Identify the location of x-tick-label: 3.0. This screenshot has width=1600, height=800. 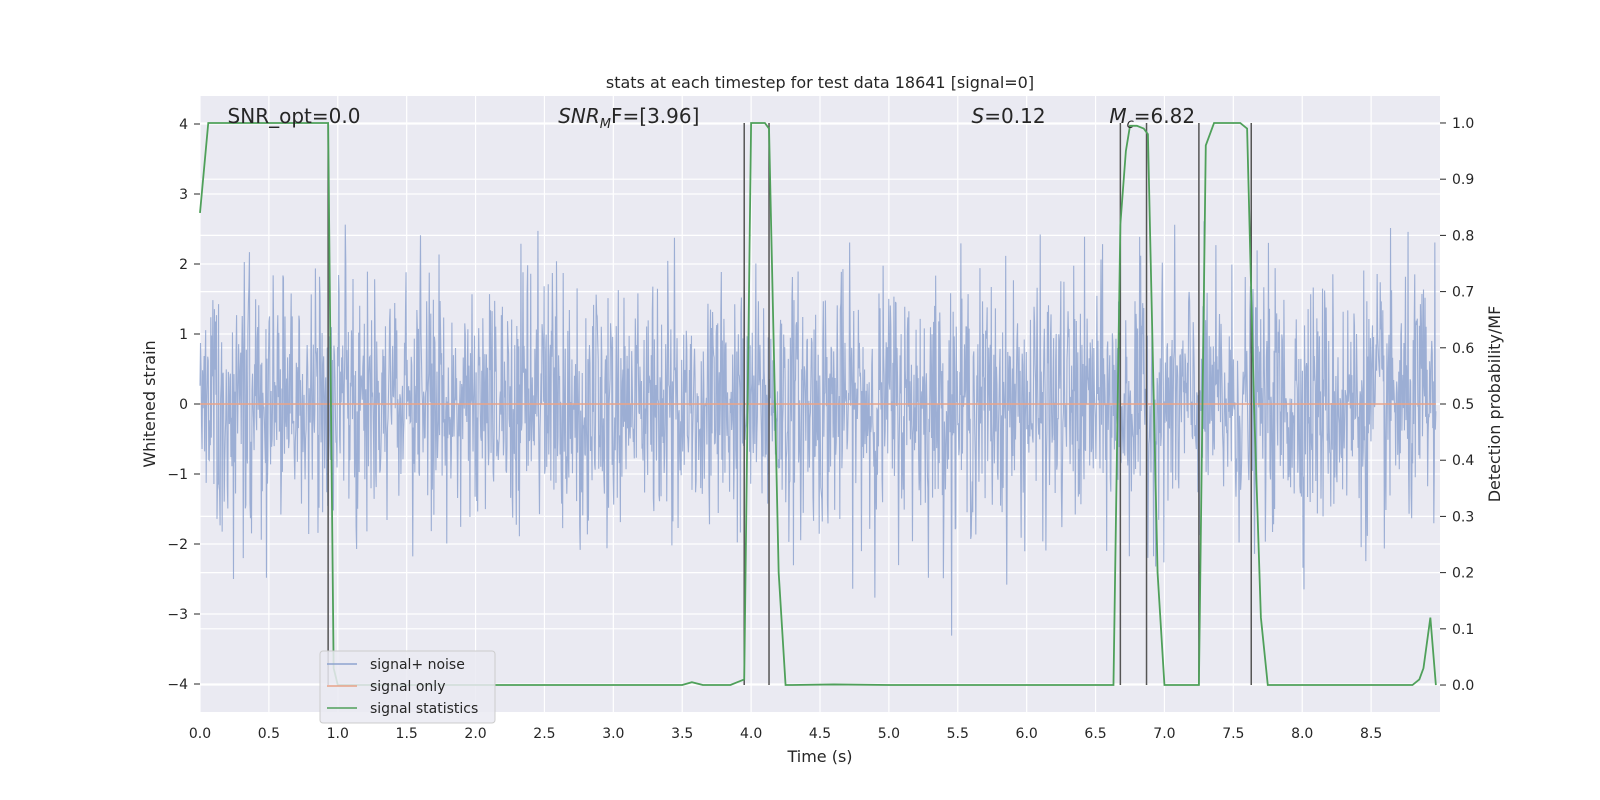
(613, 734).